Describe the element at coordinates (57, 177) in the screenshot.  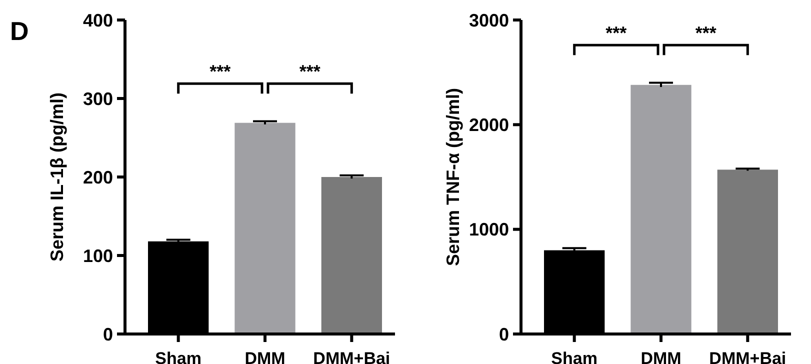
I see `y-axis-title: Serum IL-1β (pg/ml)` at that location.